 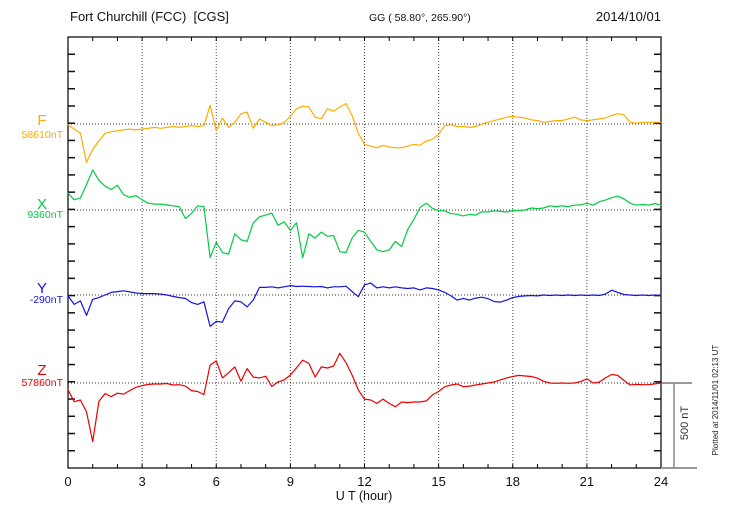 What do you see at coordinates (41, 288) in the screenshot?
I see `trace-label-y: Y` at bounding box center [41, 288].